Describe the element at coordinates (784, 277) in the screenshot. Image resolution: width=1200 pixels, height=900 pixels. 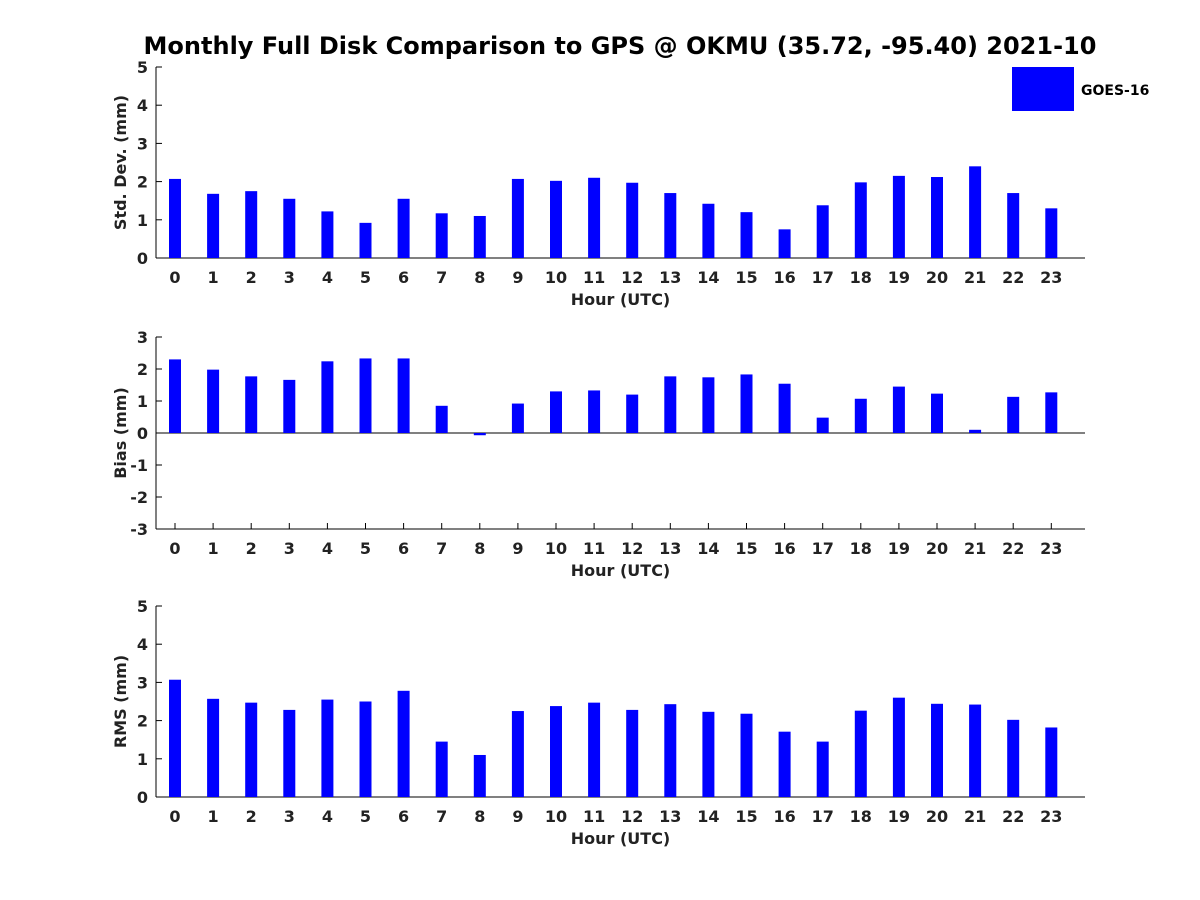
I see `x-tick-label: 16` at that location.